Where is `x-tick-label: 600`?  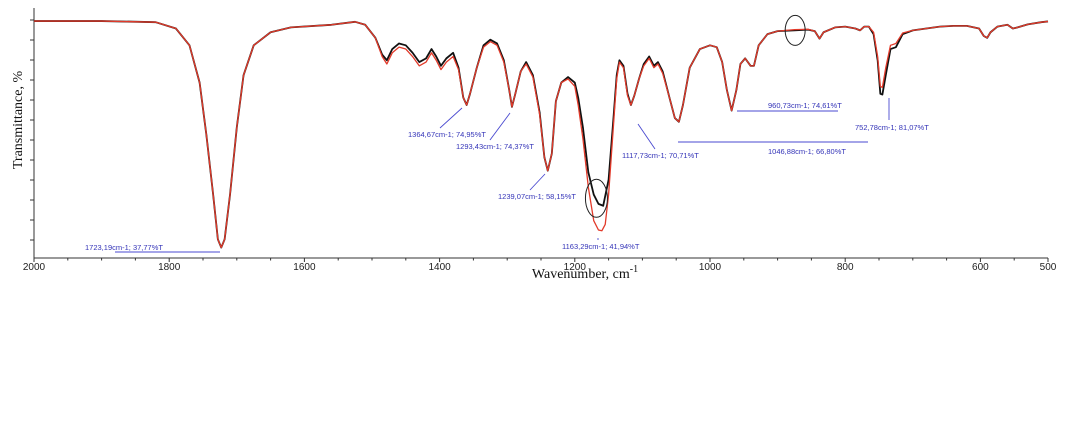 x-tick-label: 600 is located at coordinates (980, 267).